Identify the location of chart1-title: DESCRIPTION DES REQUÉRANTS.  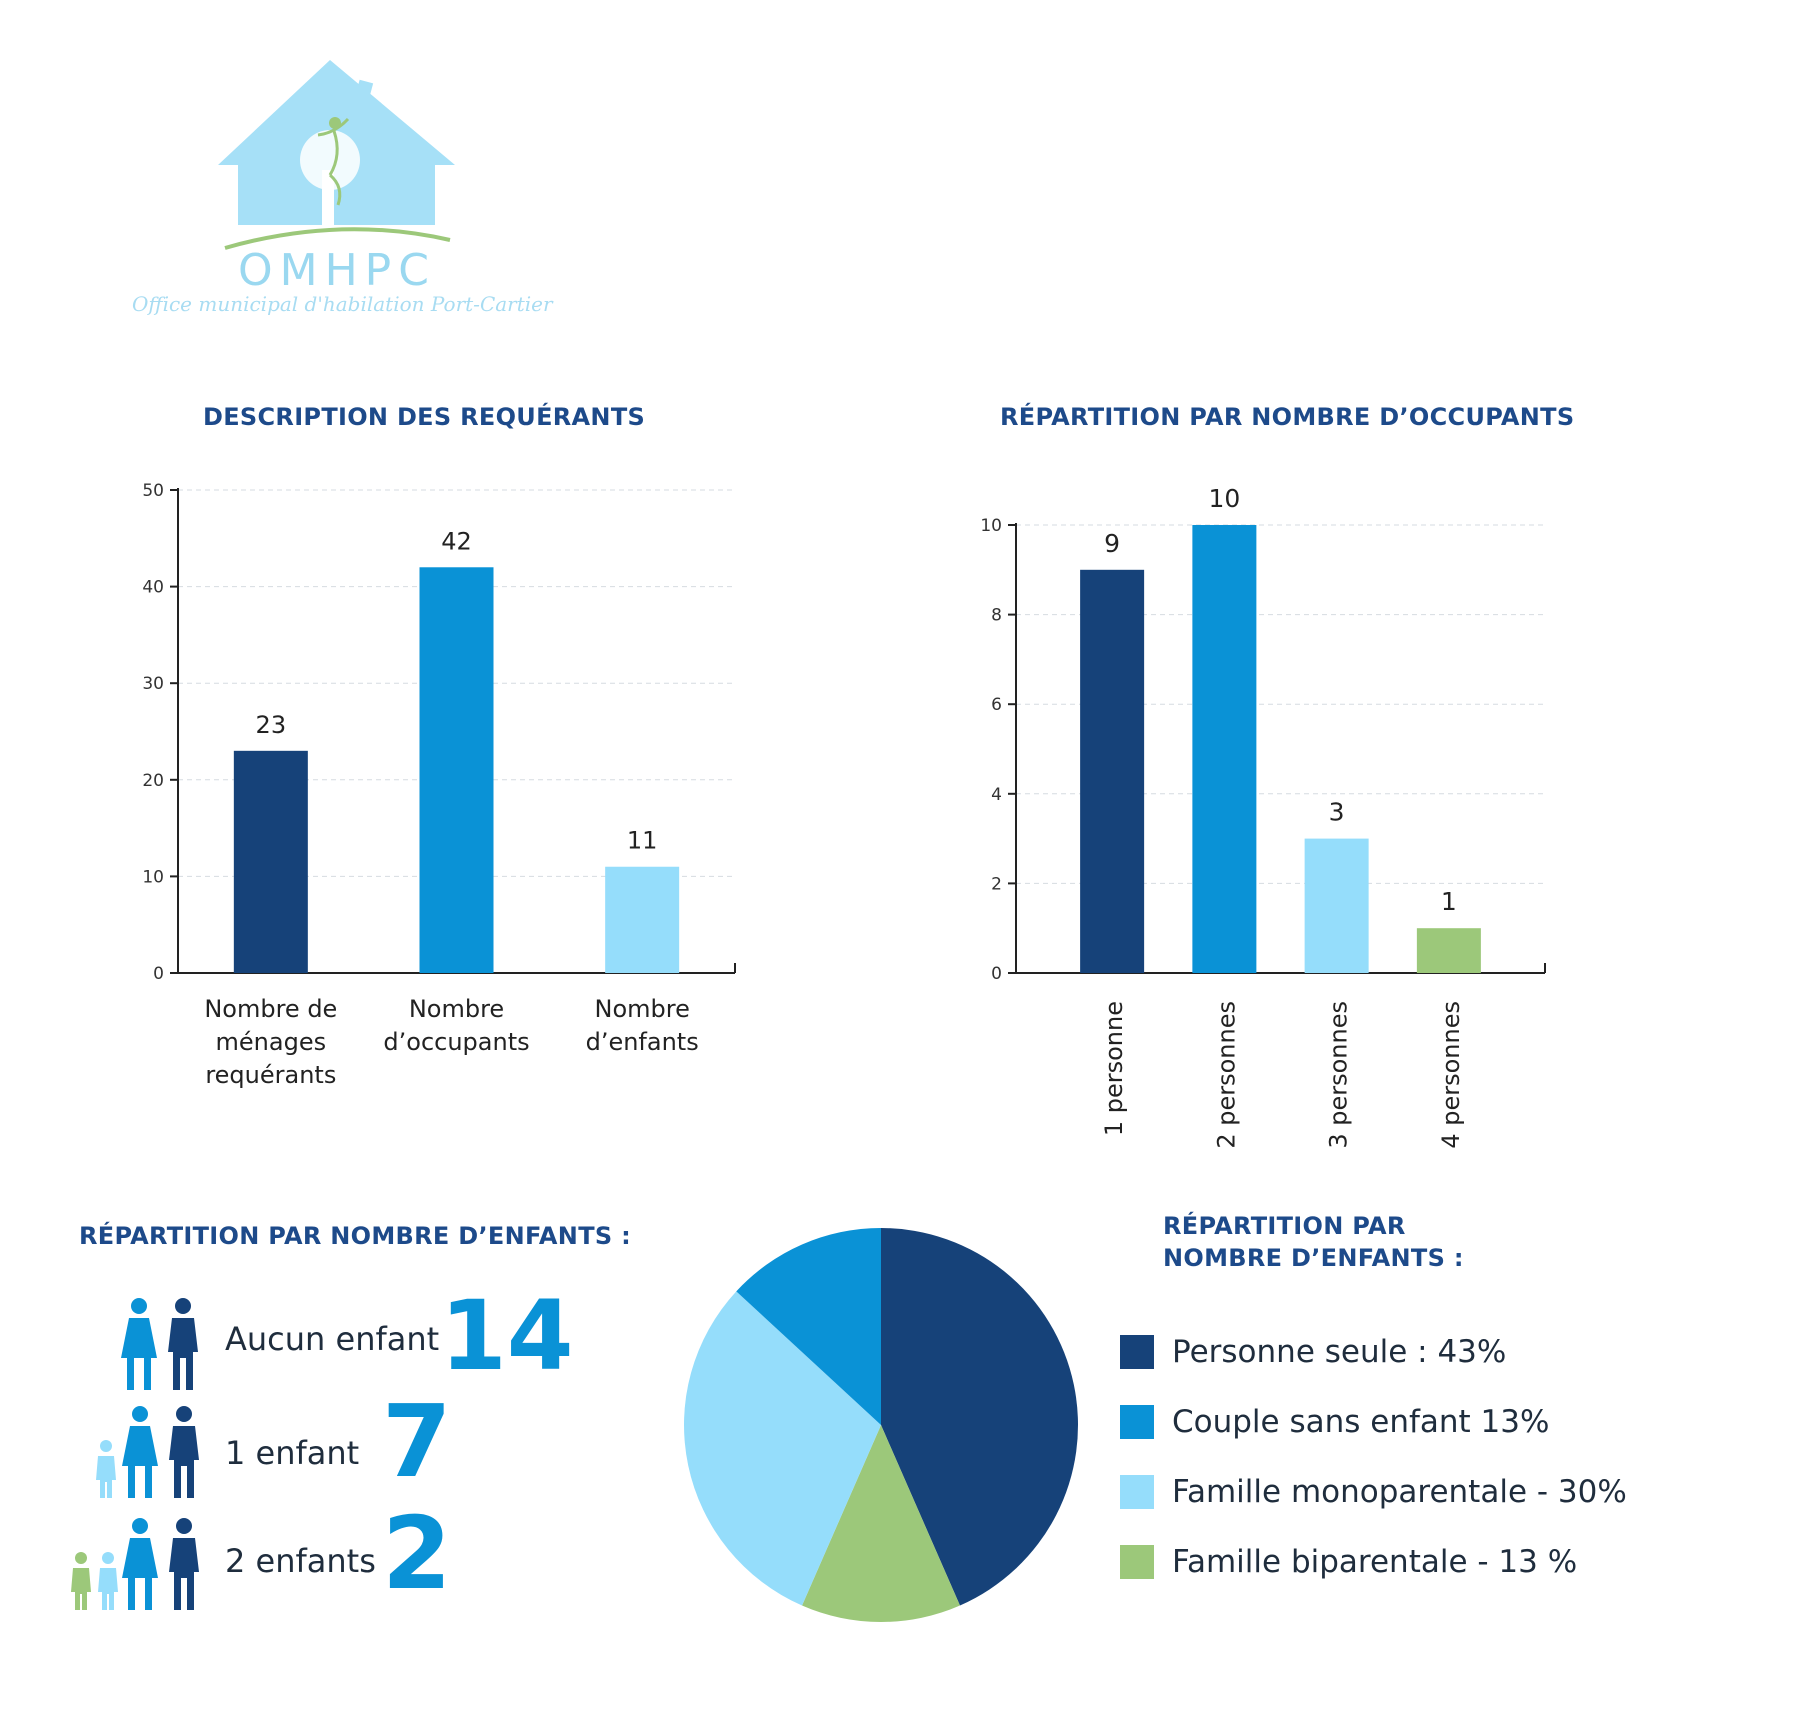
(424, 417).